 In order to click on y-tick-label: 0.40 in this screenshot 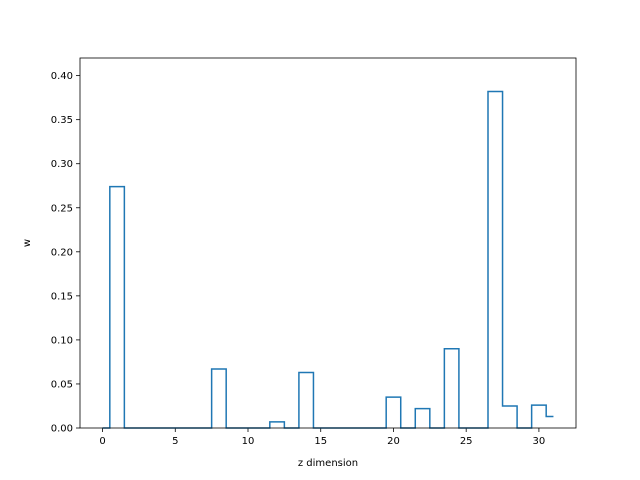, I will do `click(62, 76)`.